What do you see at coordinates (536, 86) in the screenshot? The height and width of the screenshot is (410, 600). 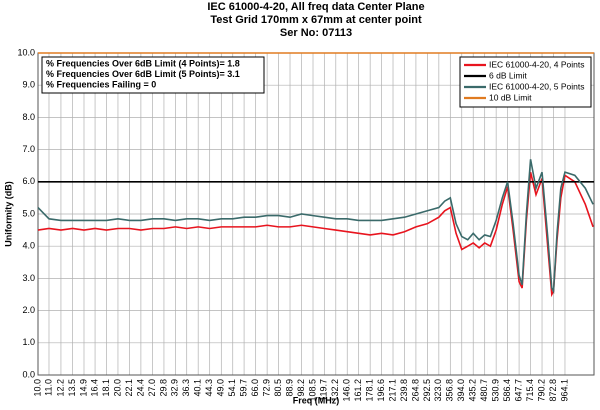 I see `legend-label: IEC 61000-4-20, 5 Points` at bounding box center [536, 86].